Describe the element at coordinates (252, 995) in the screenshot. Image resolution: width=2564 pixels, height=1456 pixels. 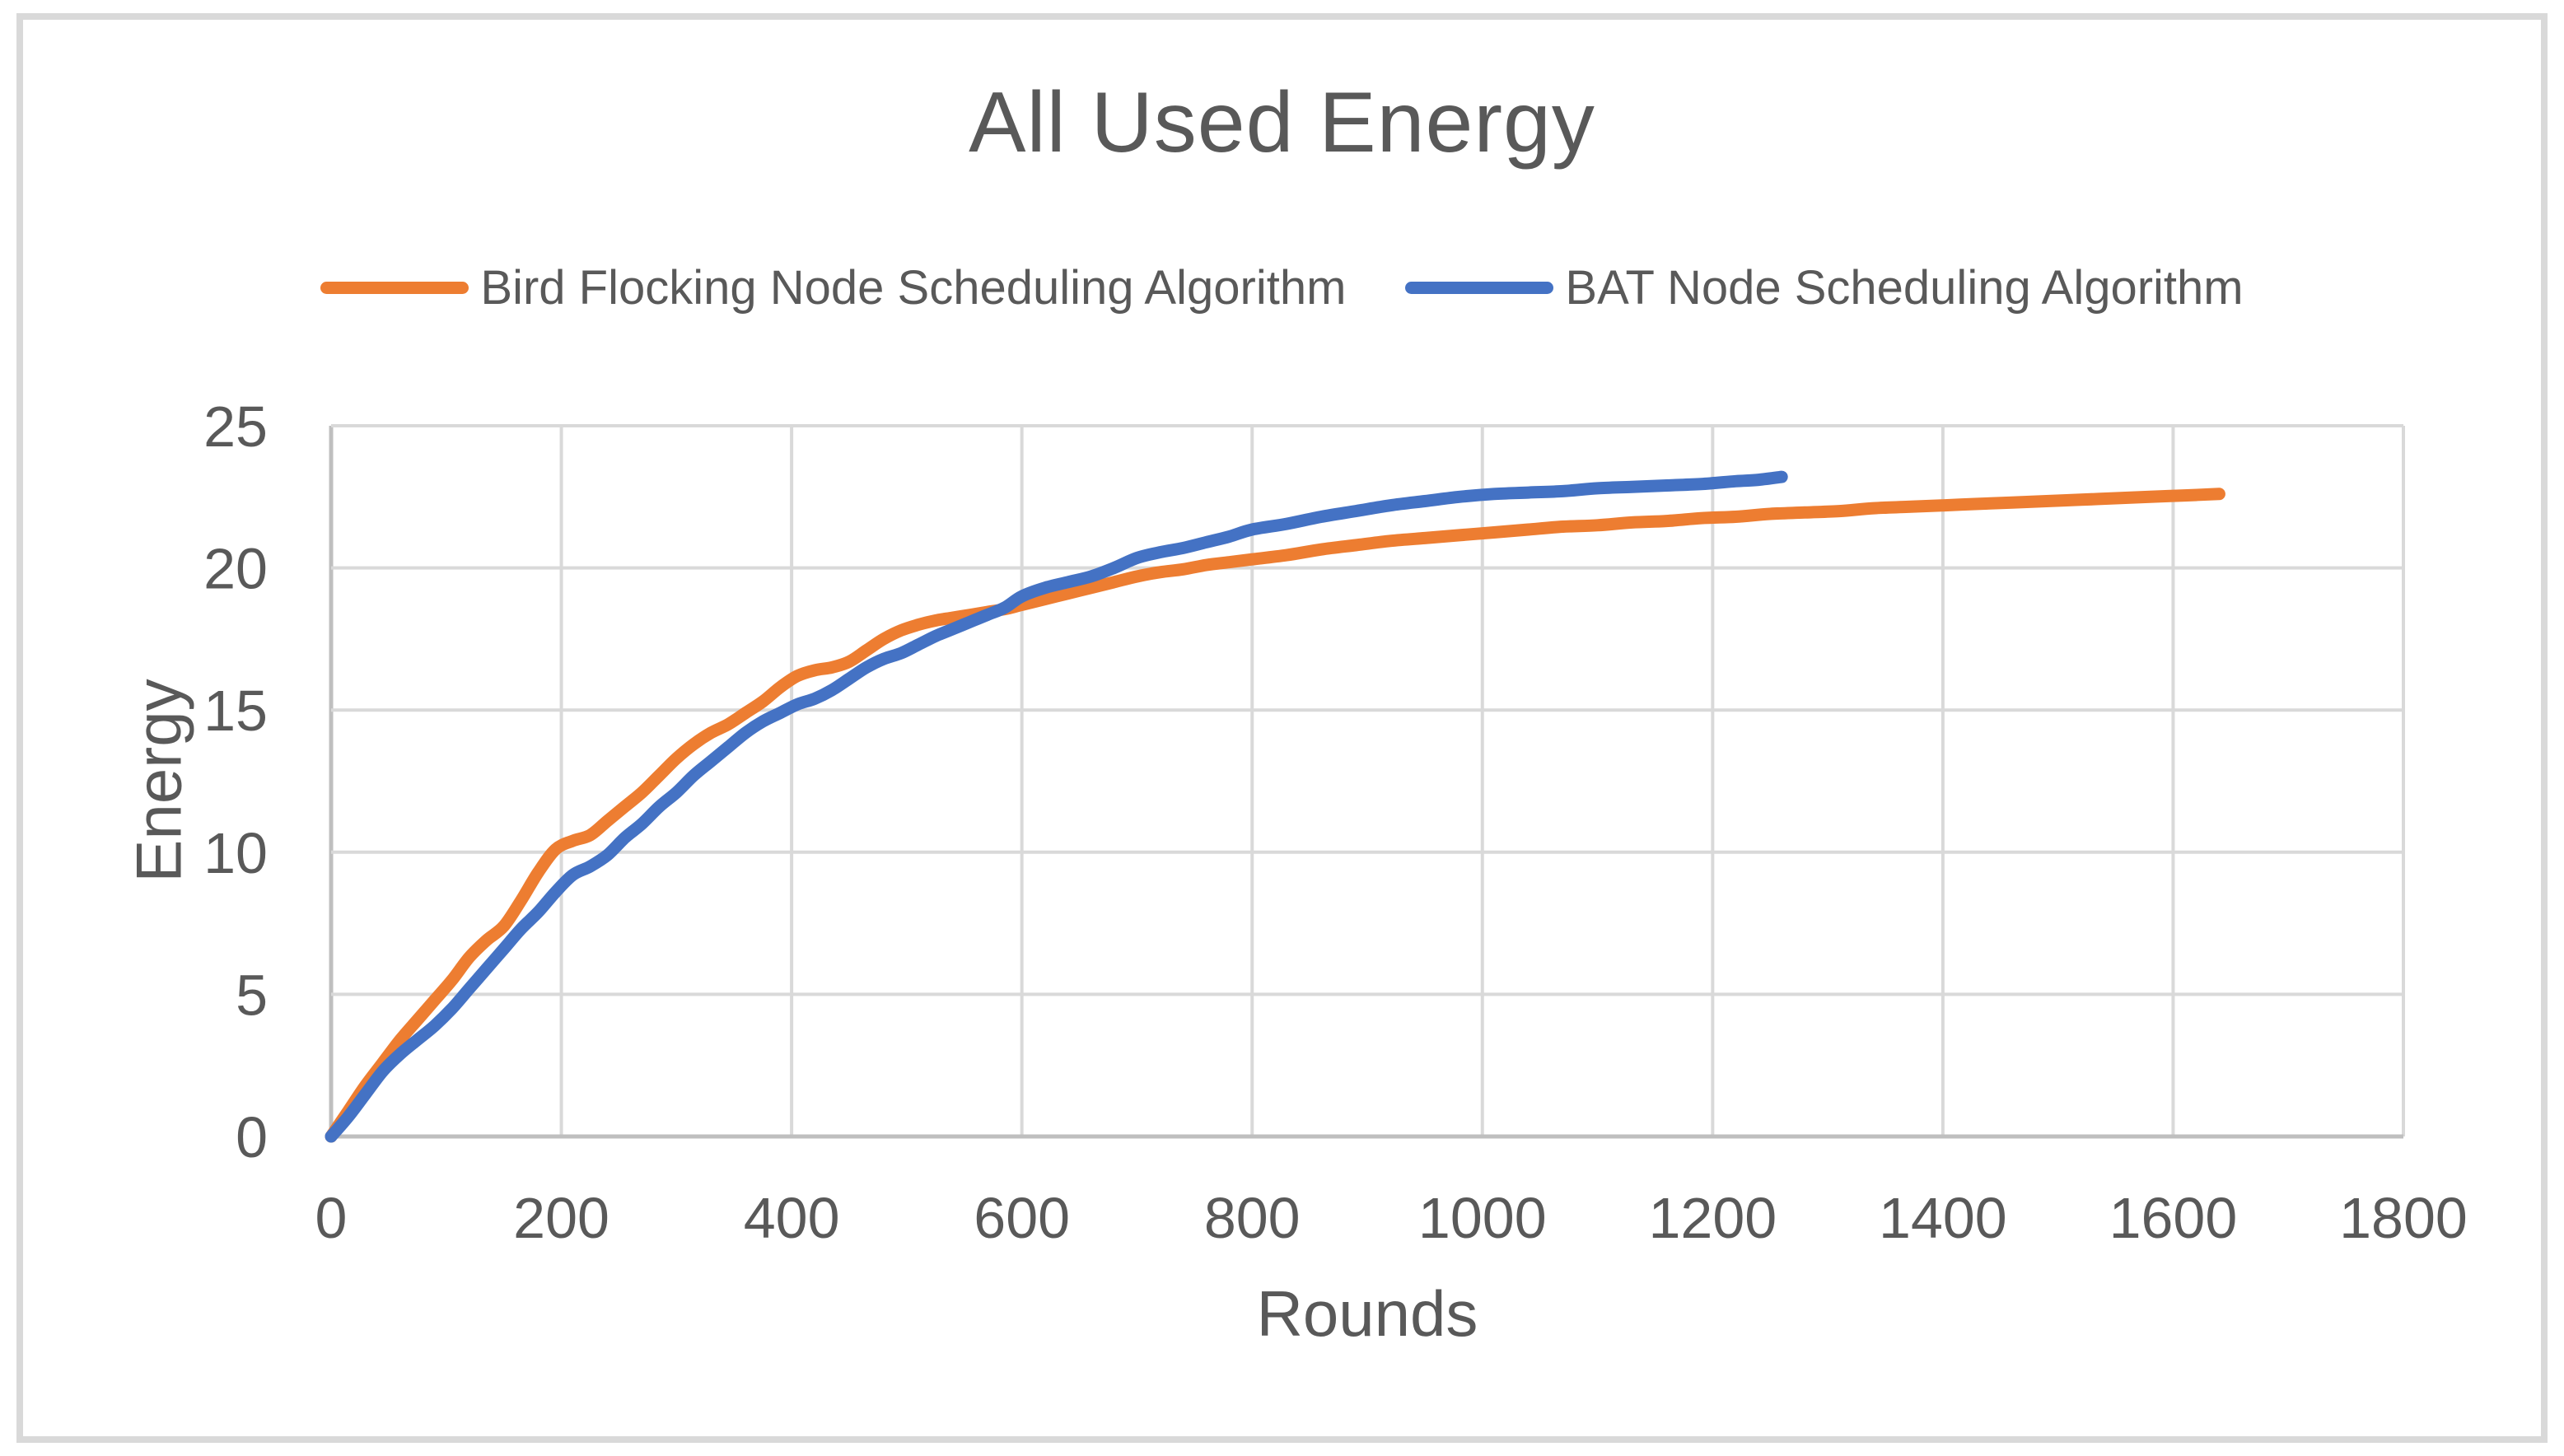
I see `y-tick-label: 5` at that location.